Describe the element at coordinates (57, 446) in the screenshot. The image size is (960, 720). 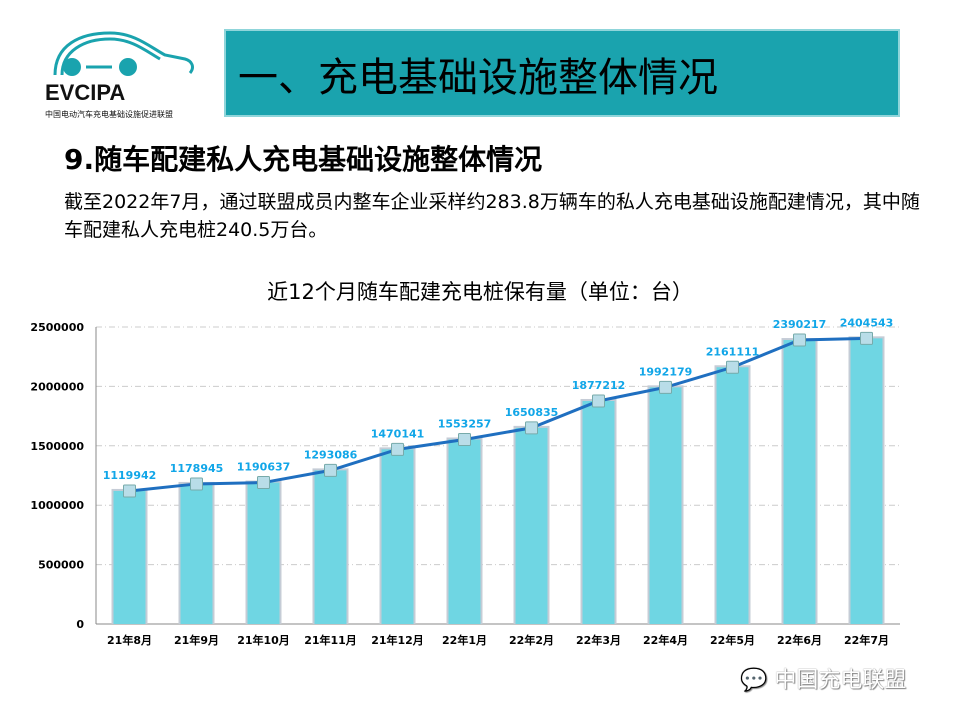
I see `y-tick-label: 1500000` at that location.